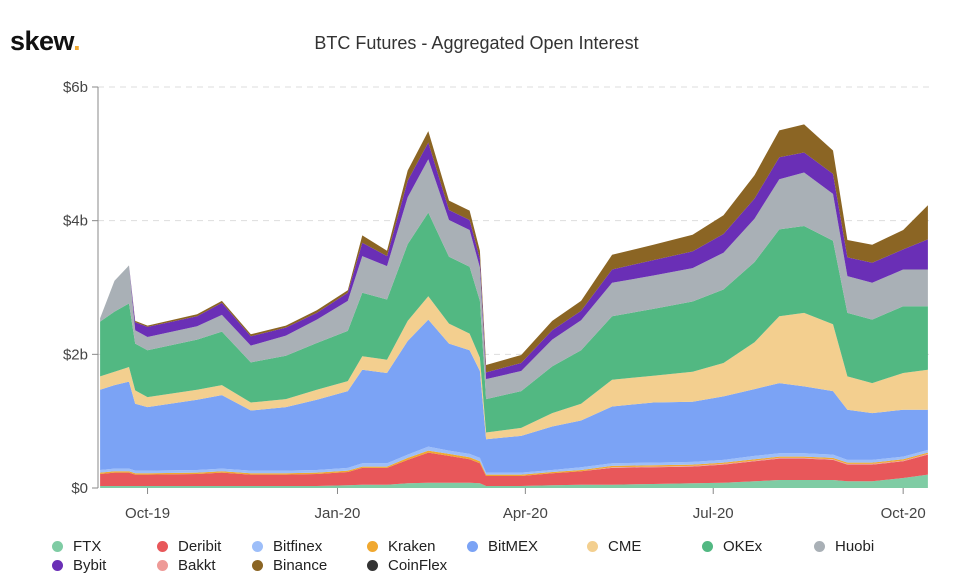 Image resolution: width=953 pixels, height=587 pixels. I want to click on legend-label: FTX, so click(87, 546).